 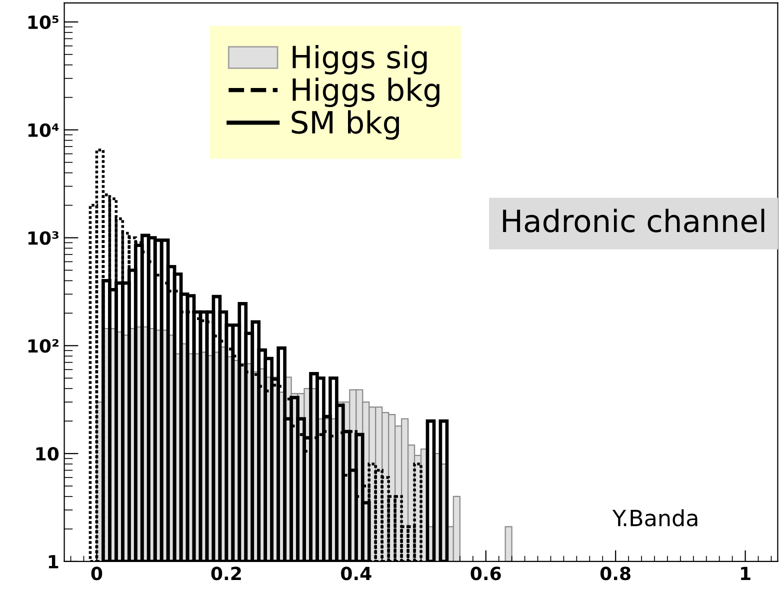 What do you see at coordinates (633, 220) in the screenshot?
I see `annotation: Hadronic channel` at bounding box center [633, 220].